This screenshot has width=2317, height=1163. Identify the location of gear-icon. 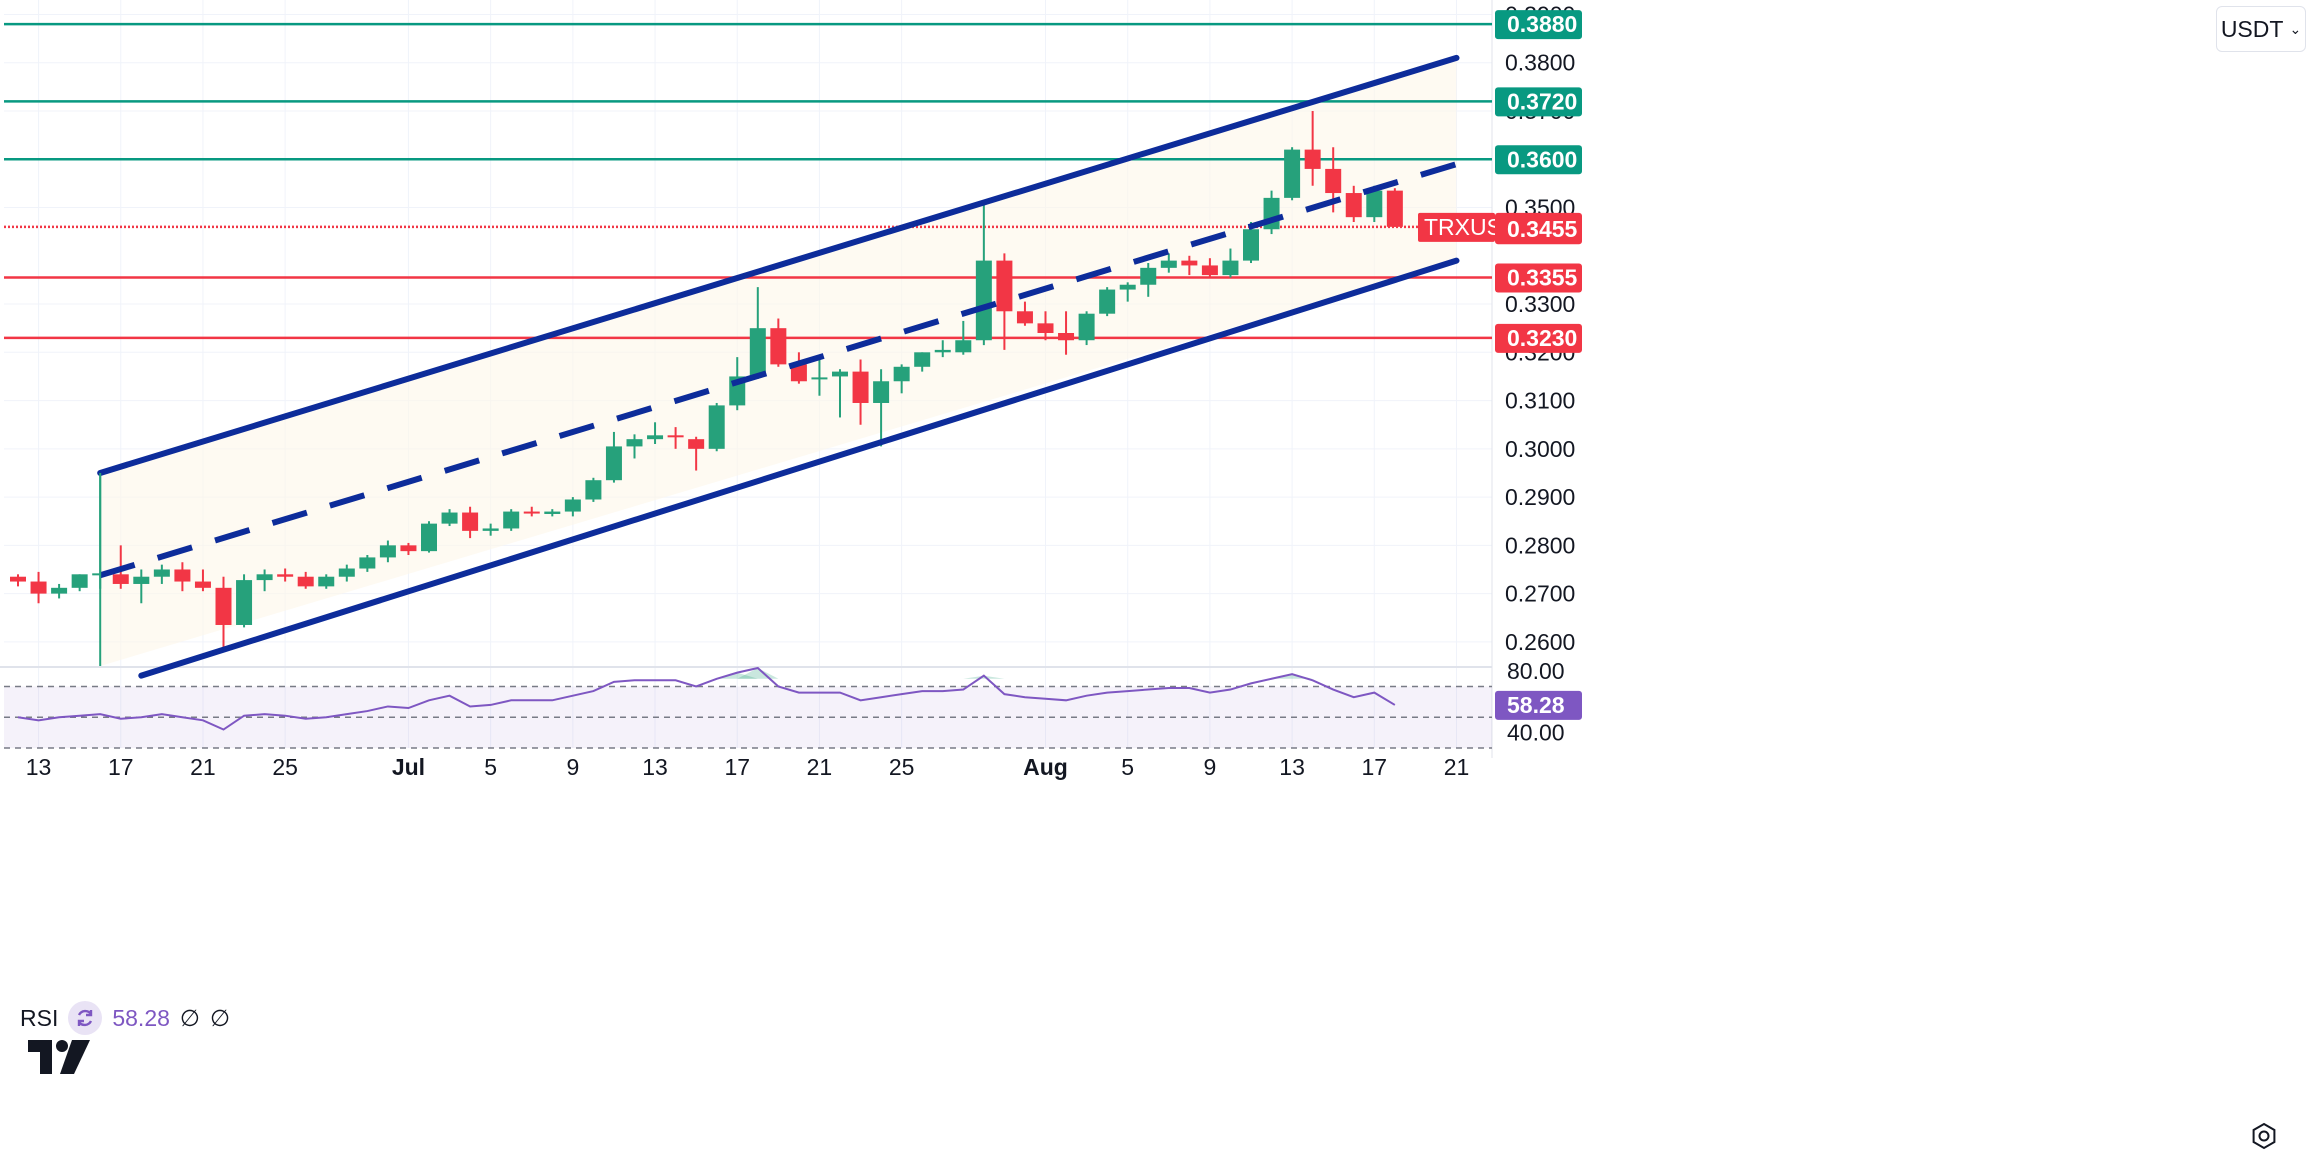
(2264, 1136).